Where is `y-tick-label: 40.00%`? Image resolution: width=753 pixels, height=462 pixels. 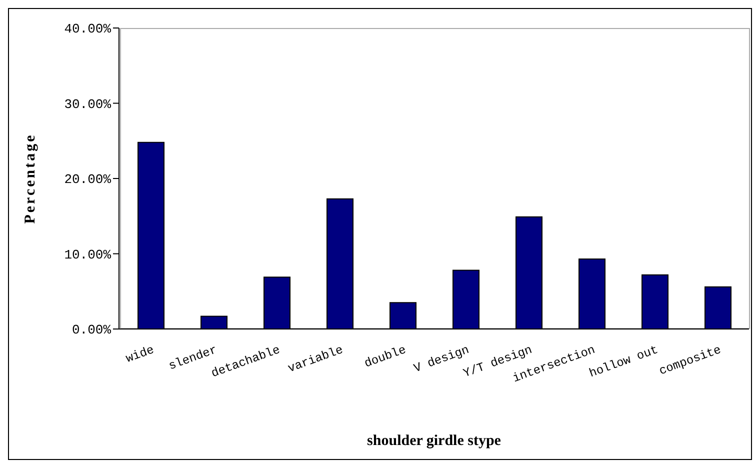
y-tick-label: 40.00% is located at coordinates (88, 29).